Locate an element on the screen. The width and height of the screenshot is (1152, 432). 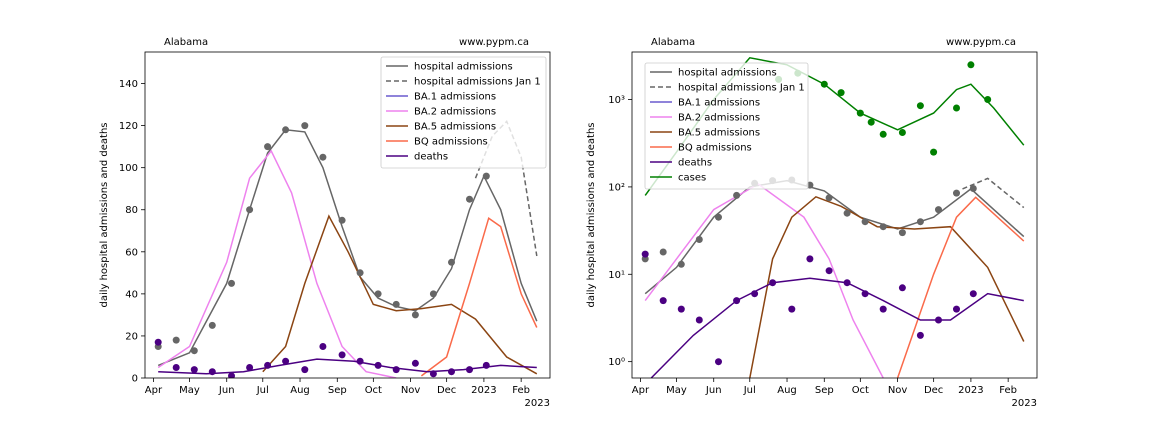
left-year-label: 2023 is located at coordinates (537, 403).